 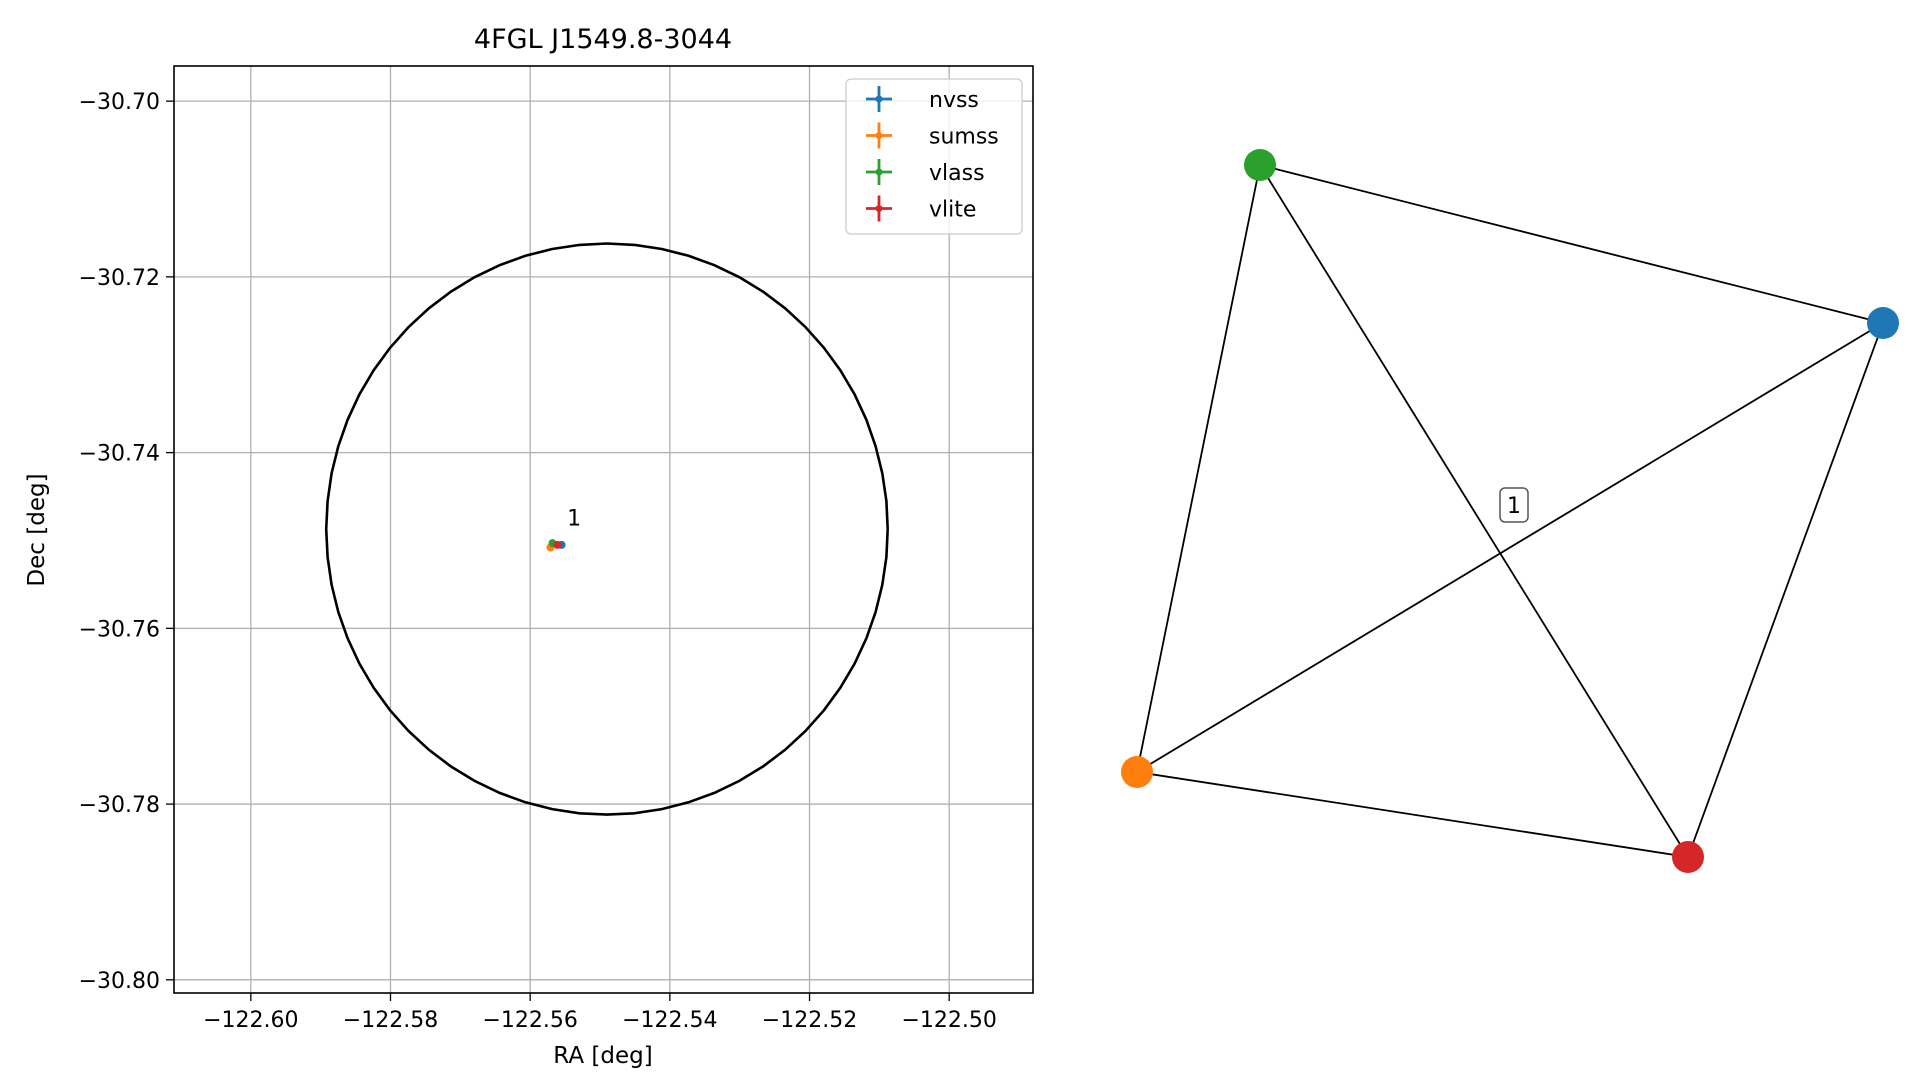 I want to click on legend-label: nvss, so click(x=954, y=100).